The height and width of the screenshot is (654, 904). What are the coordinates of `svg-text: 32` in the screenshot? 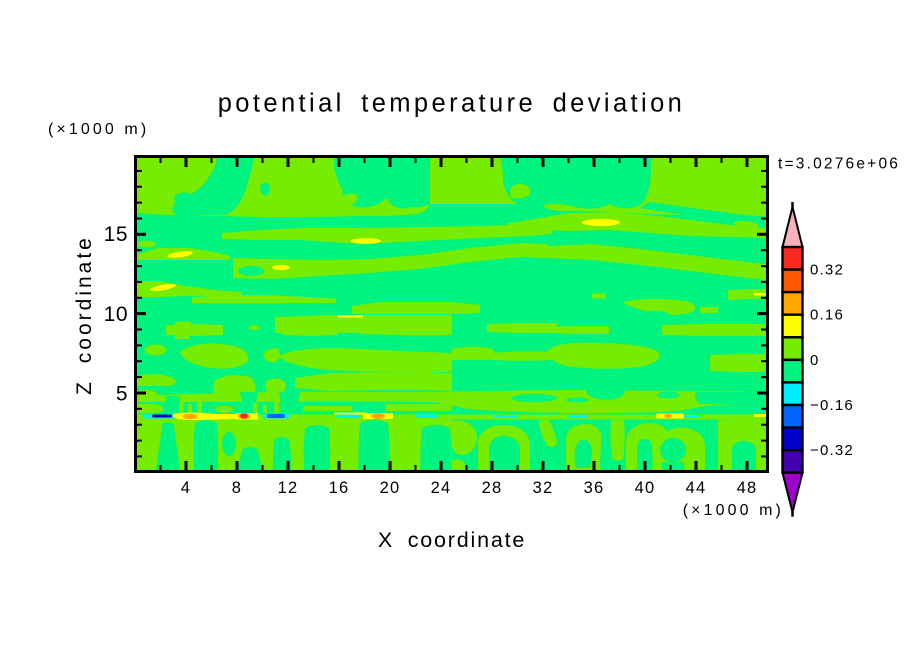 It's located at (543, 488).